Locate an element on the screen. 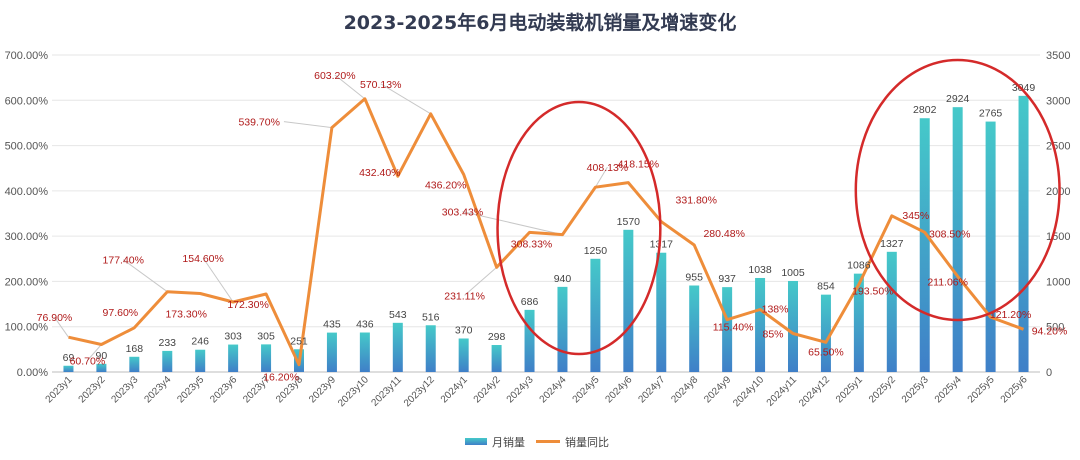 This screenshot has width=1080, height=460. line-label: 76.90% is located at coordinates (55, 318).